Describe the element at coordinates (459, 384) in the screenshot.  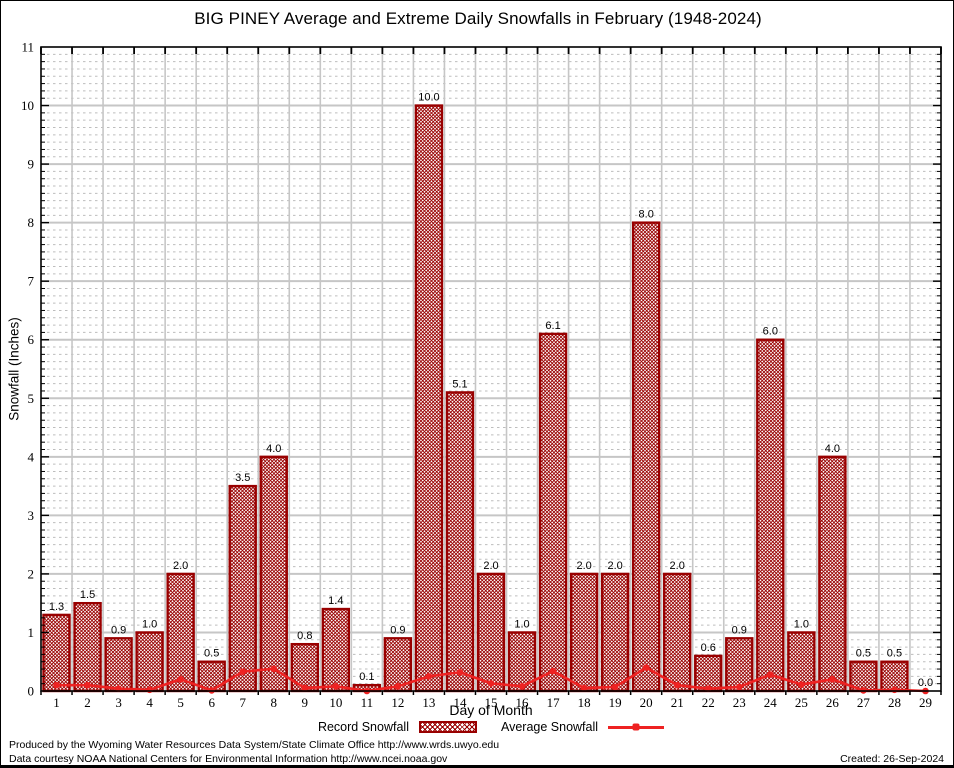
I see `bar-value-label: 5.1` at that location.